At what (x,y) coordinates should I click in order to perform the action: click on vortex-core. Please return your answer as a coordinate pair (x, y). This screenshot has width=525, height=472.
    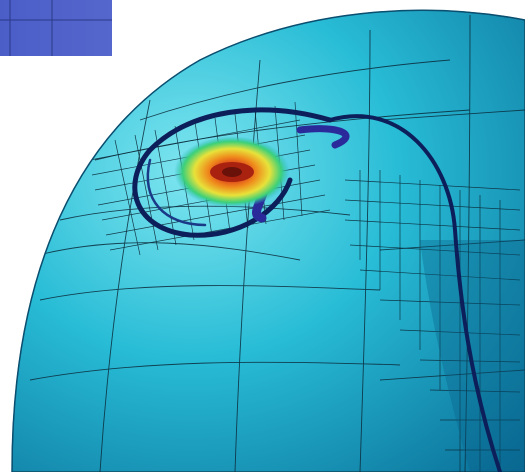
    Looking at the image, I should click on (232, 172).